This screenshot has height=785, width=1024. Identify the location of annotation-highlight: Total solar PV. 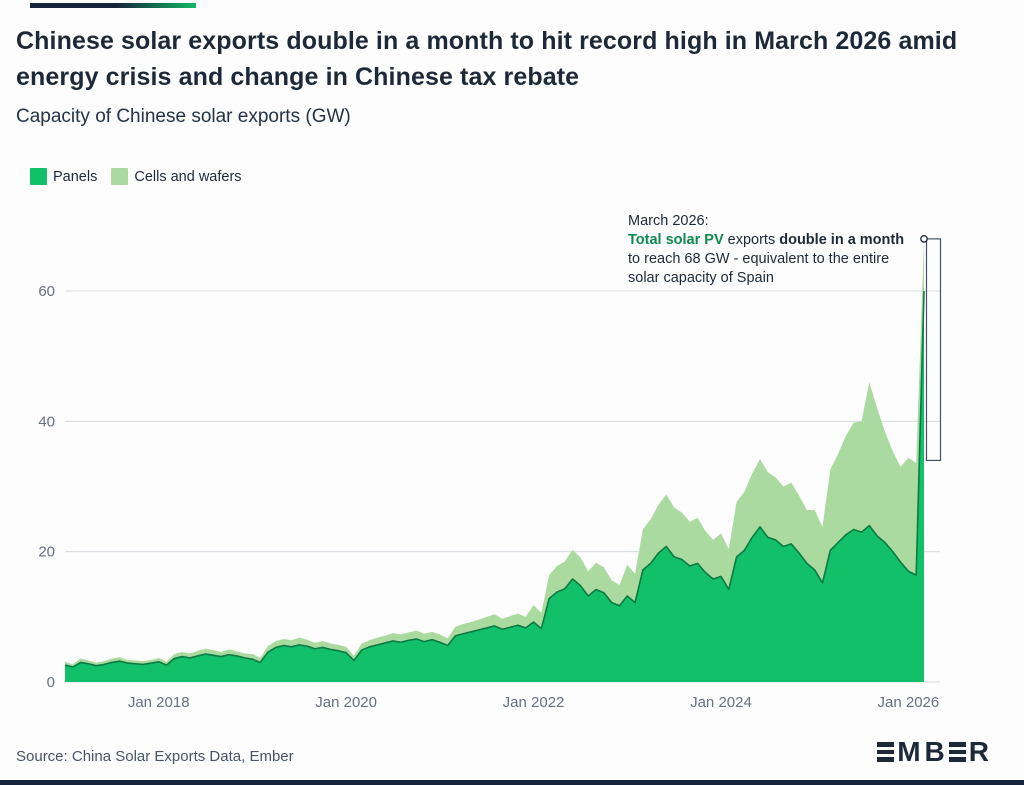
(676, 240).